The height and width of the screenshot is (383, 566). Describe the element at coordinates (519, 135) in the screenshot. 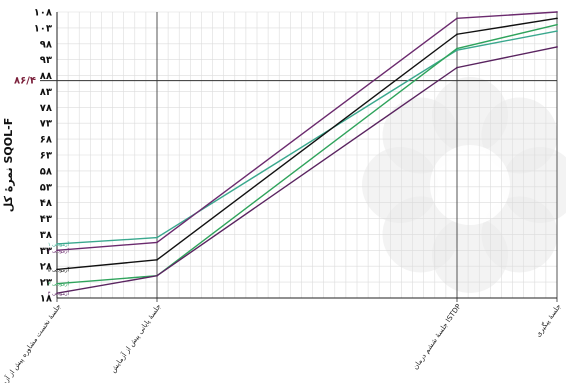

I see `watermark-petal` at that location.